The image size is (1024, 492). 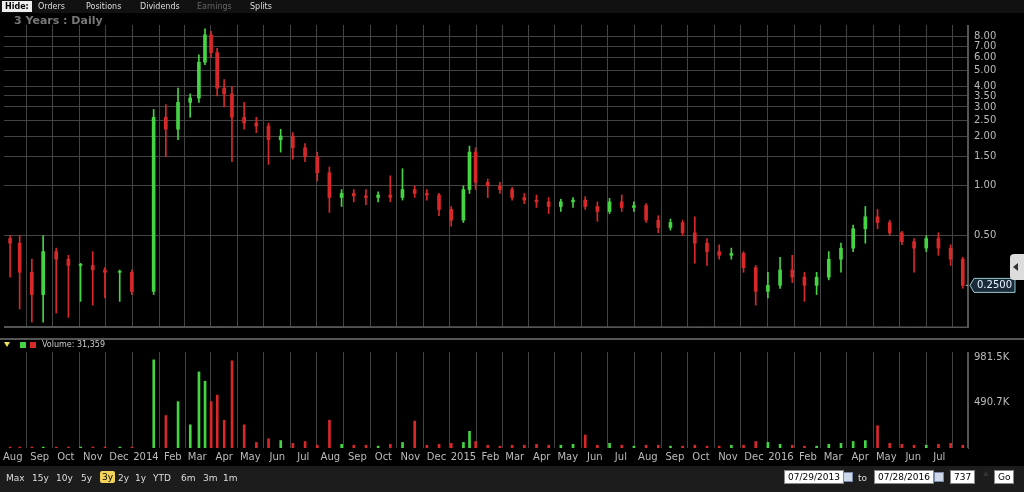 I want to click on text: Max, so click(x=15, y=478).